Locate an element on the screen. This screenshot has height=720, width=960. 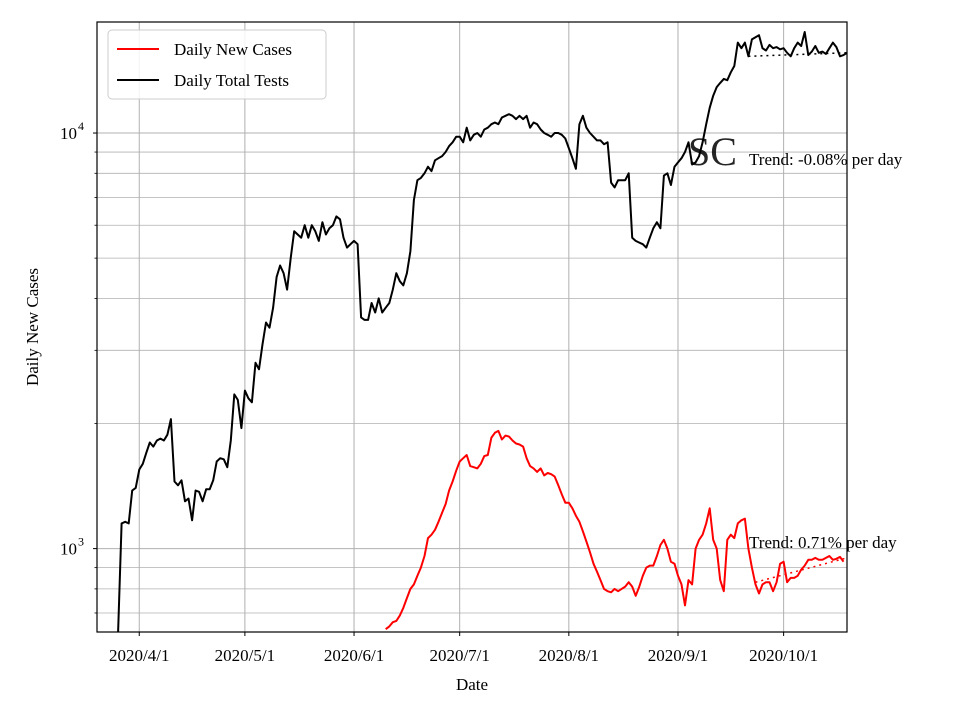
y-tick-exponent-10000: 4 is located at coordinates (81, 126).